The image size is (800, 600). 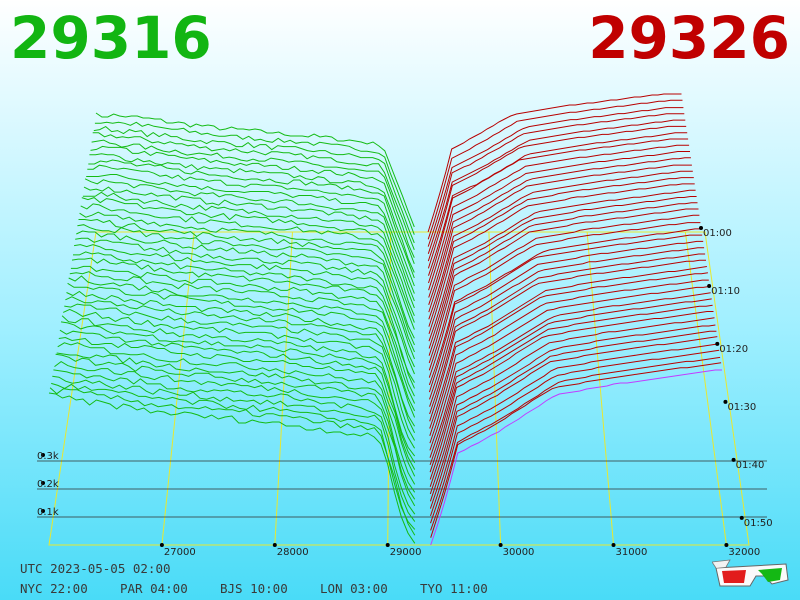 What do you see at coordinates (725, 291) in the screenshot?
I see `time-tick-label: 01:10` at bounding box center [725, 291].